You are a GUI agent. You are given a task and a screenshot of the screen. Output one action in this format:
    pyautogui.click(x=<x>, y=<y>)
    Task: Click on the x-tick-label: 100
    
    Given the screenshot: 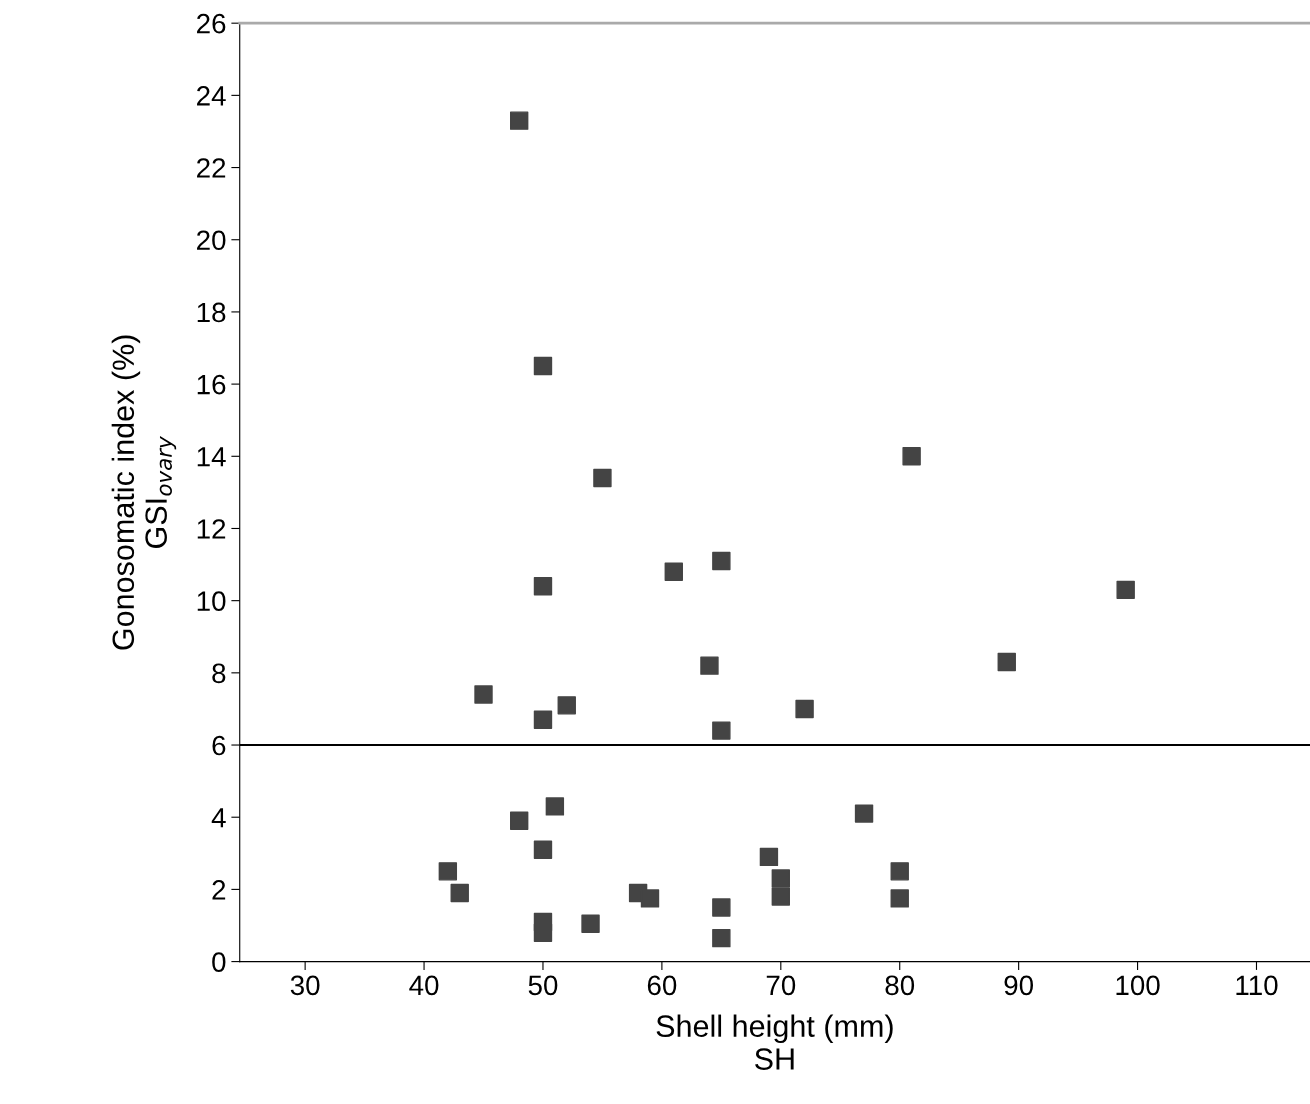 What is the action you would take?
    pyautogui.click(x=1138, y=985)
    